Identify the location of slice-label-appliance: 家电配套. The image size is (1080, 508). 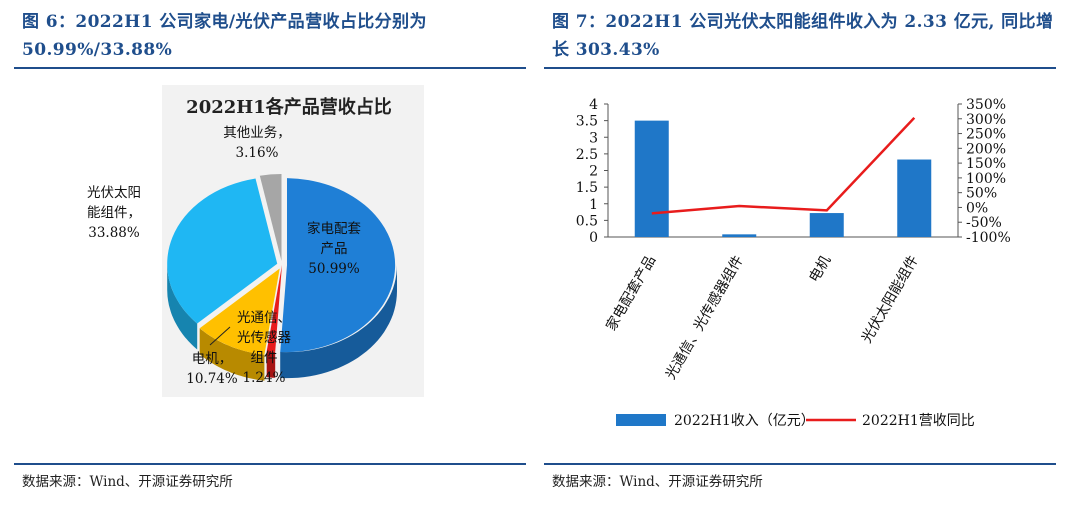
(334, 228).